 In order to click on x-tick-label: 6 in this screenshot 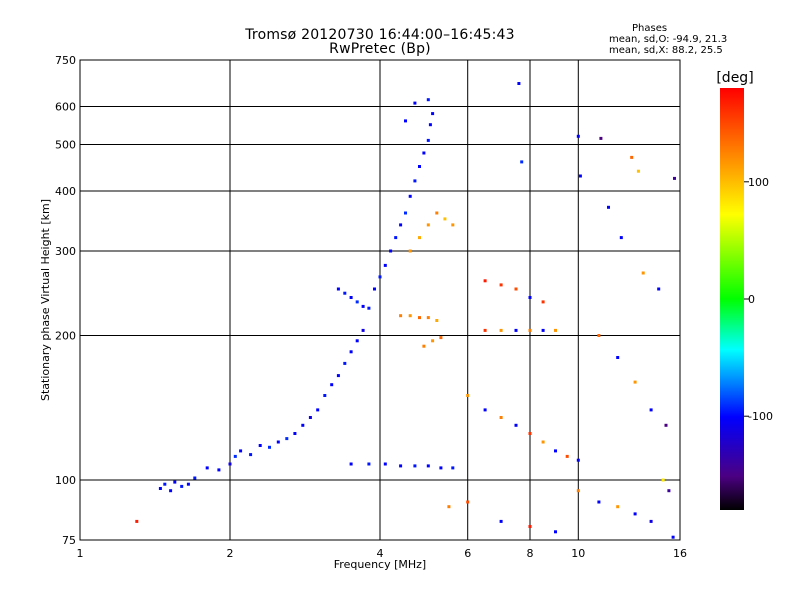, I will do `click(467, 553)`.